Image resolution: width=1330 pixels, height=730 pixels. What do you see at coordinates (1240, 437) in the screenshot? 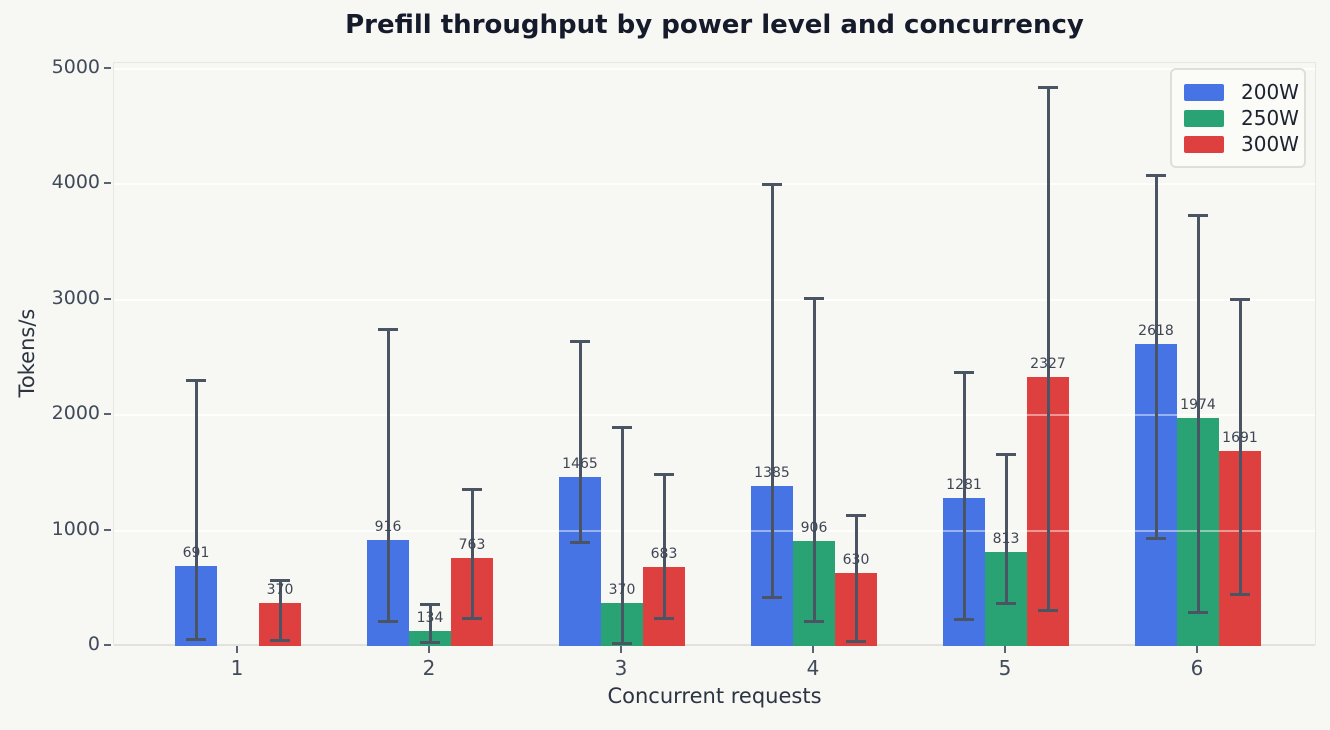
I see `bar-value-label: 1691` at bounding box center [1240, 437].